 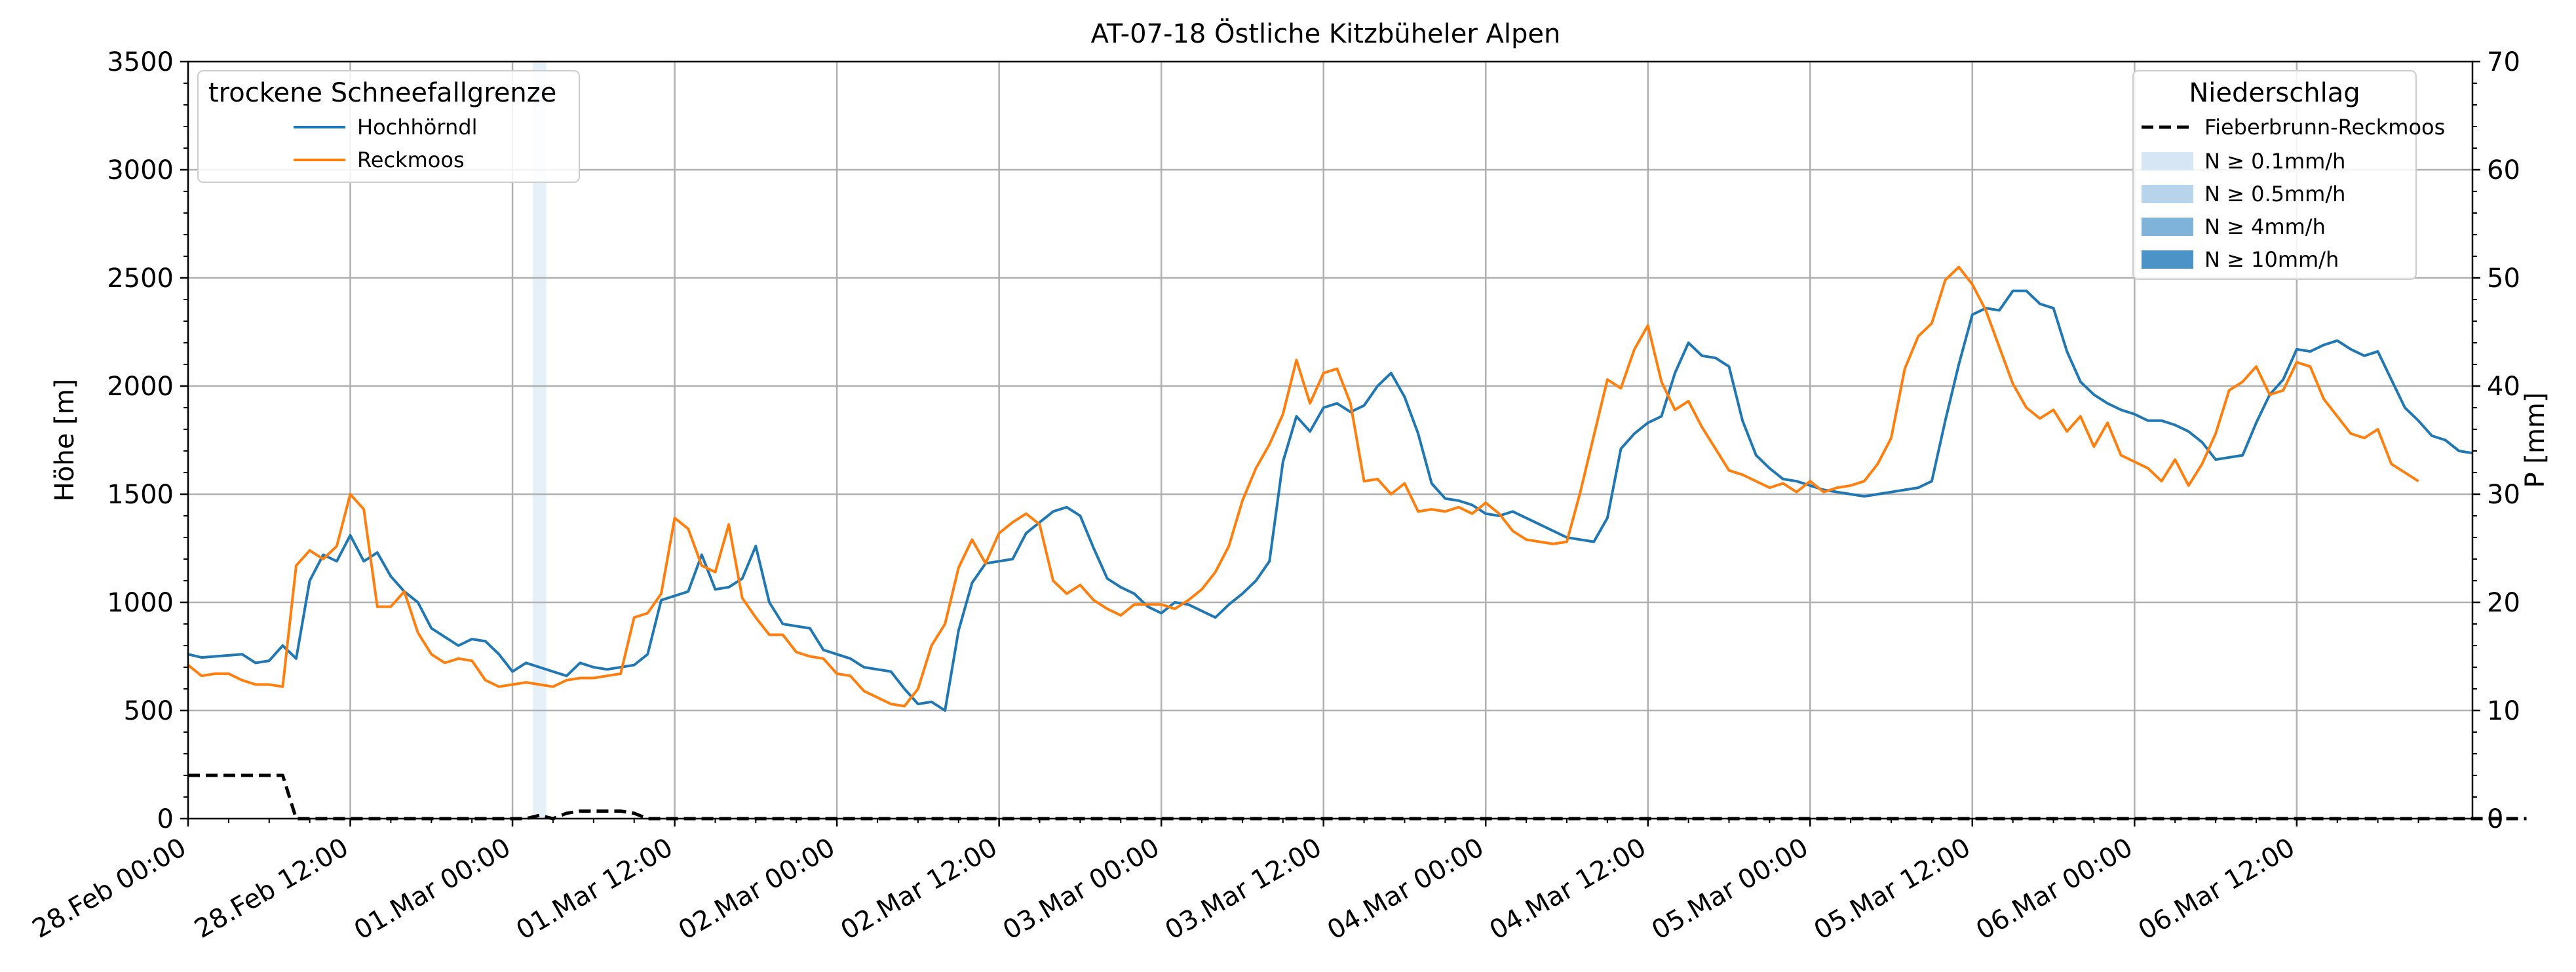 I want to click on y-tick-label-4: 2000, so click(x=140, y=387).